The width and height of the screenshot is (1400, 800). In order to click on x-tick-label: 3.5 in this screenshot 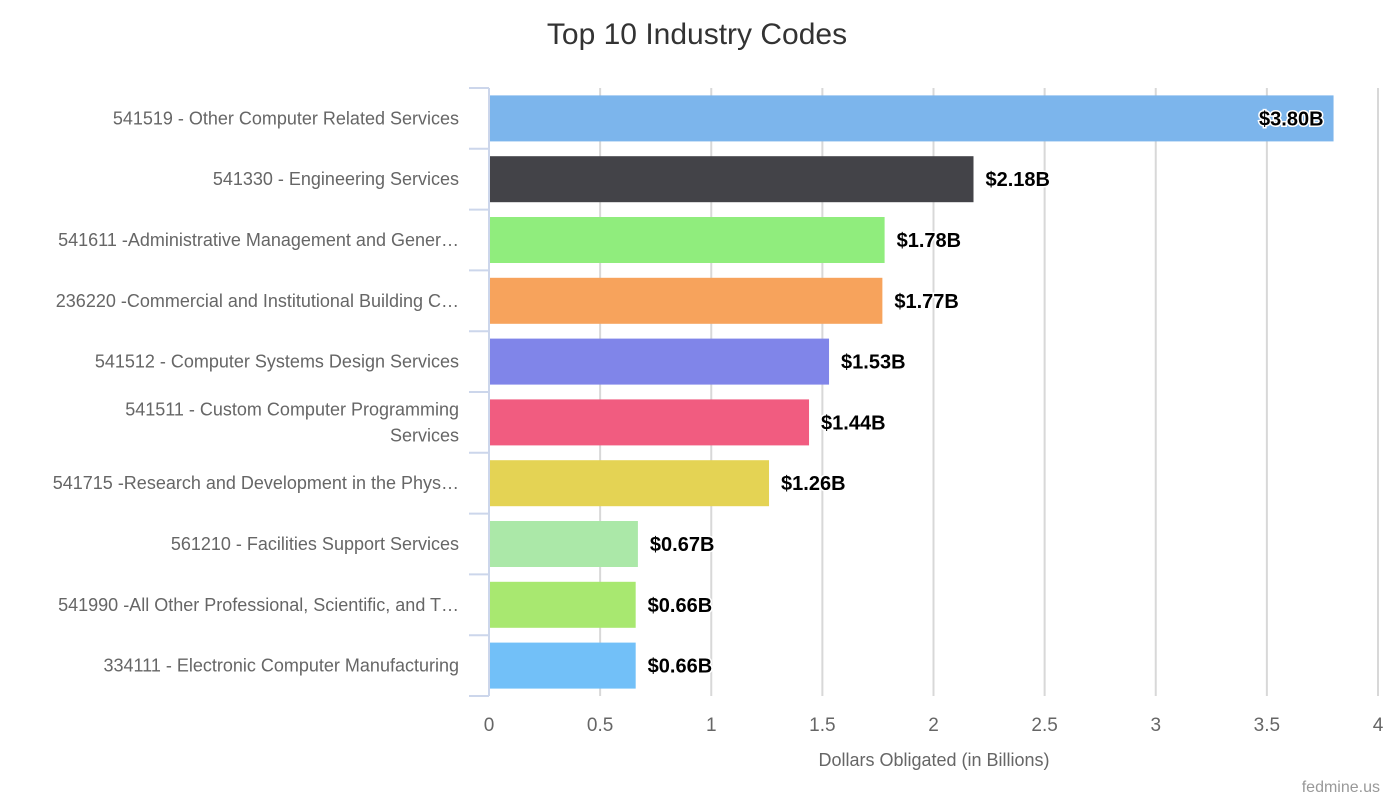, I will do `click(1267, 725)`.